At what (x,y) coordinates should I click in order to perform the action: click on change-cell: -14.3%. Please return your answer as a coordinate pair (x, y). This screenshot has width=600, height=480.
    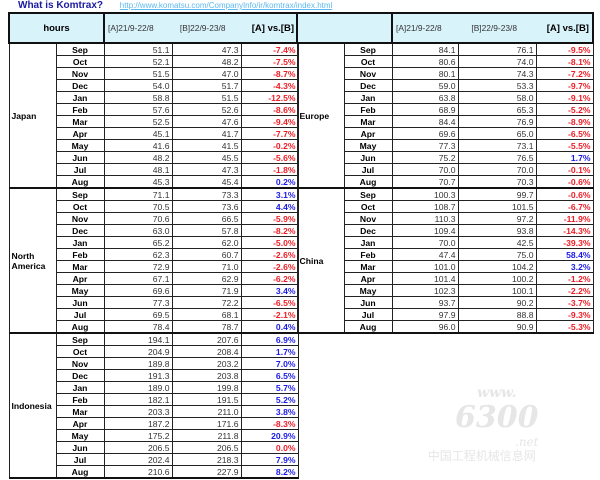
    Looking at the image, I should click on (564, 230).